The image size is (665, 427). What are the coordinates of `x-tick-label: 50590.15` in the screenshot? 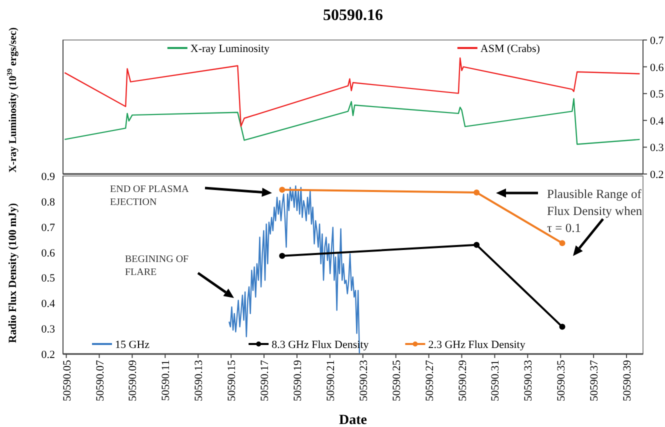 It's located at (232, 381).